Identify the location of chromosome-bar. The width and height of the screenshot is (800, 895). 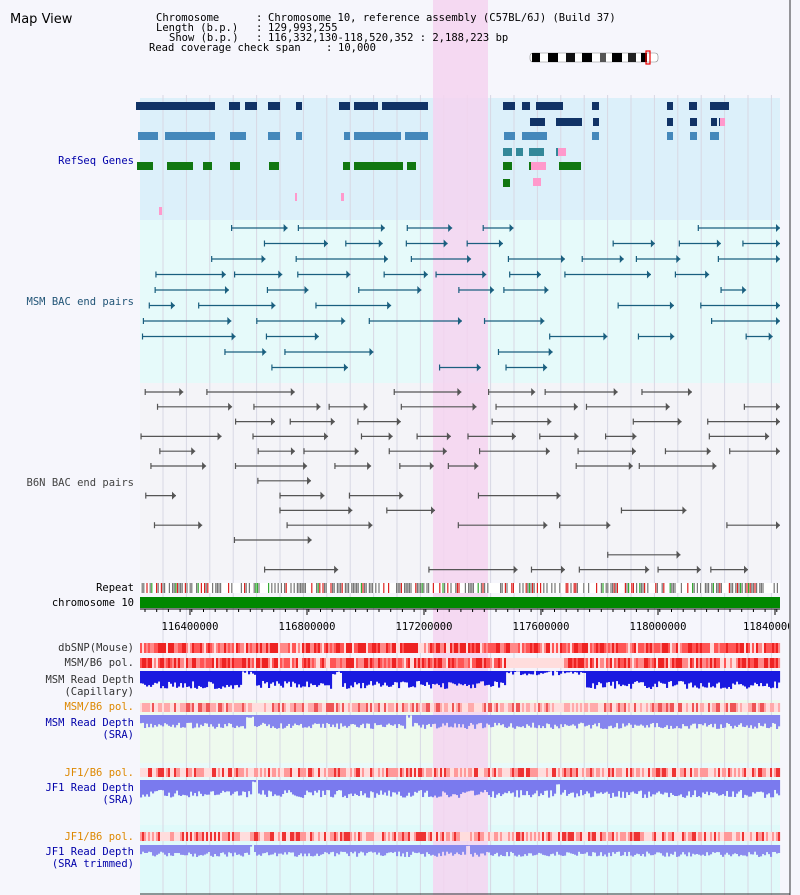
(460, 602).